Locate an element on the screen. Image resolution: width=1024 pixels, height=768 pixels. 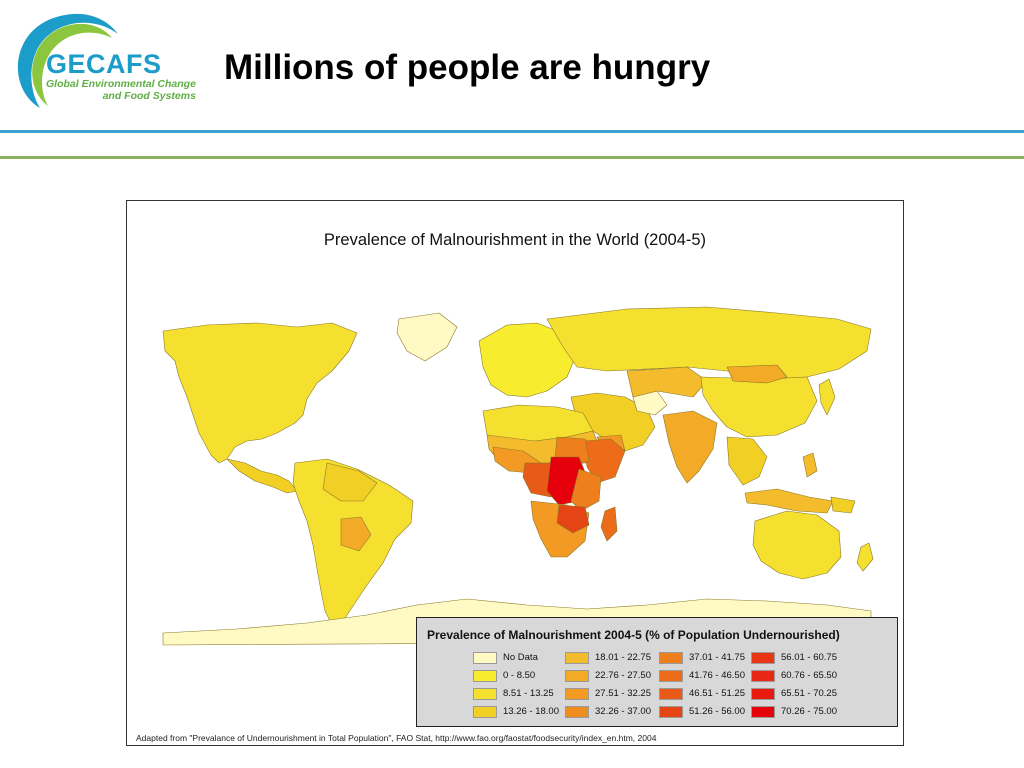
page-title: Millions of people are hungry is located at coordinates (467, 67).